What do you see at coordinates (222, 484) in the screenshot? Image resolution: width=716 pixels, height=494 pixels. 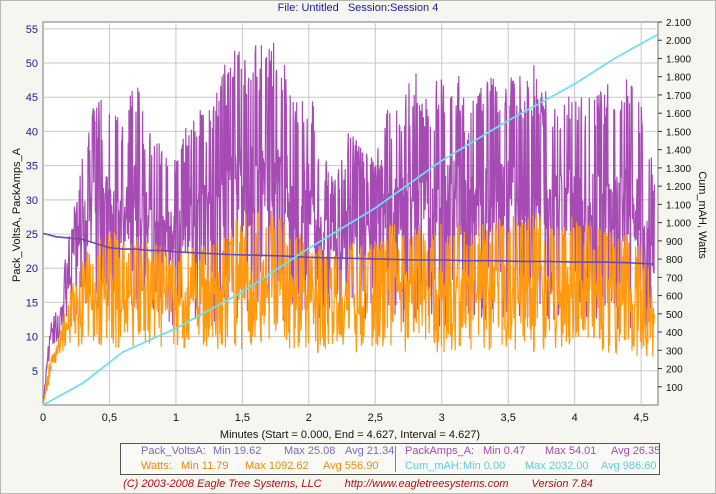 I see `copyright-text: (C) 2003-2008 Eagle Tree Systems, LLC` at bounding box center [222, 484].